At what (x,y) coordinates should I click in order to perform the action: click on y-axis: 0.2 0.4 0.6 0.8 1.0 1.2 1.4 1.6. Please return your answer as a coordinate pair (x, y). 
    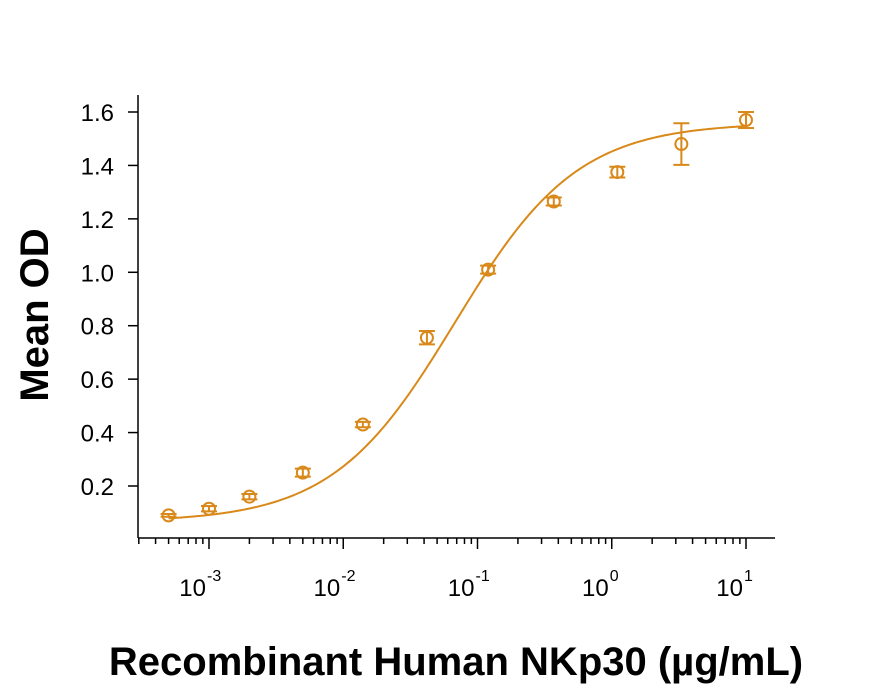
    Looking at the image, I should click on (110, 316).